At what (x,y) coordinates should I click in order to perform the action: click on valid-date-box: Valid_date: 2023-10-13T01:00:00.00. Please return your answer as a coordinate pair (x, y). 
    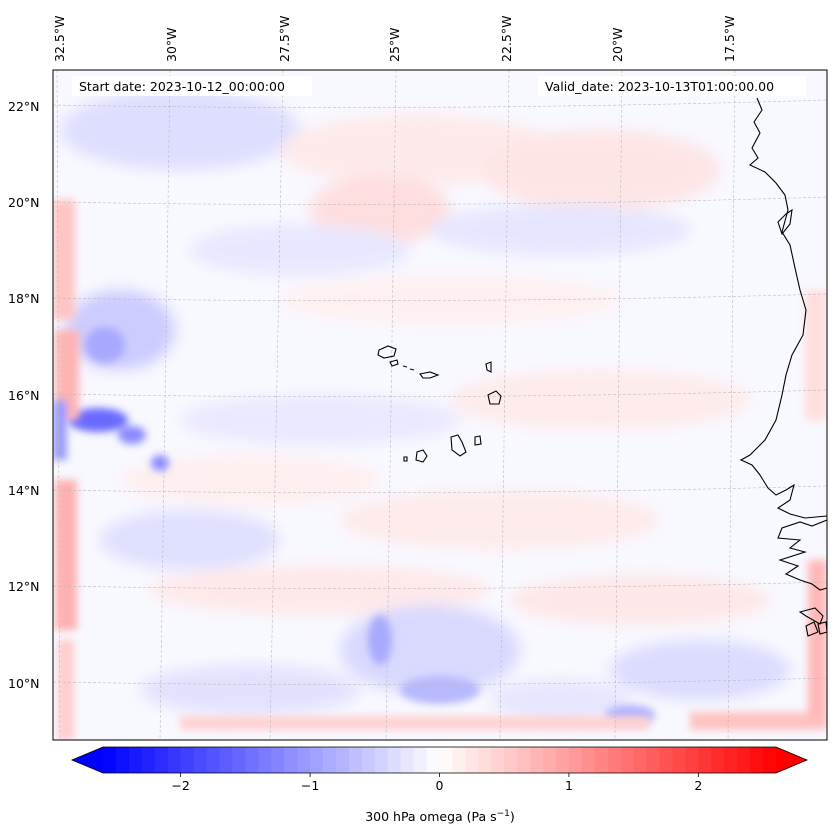
    Looking at the image, I should click on (672, 86).